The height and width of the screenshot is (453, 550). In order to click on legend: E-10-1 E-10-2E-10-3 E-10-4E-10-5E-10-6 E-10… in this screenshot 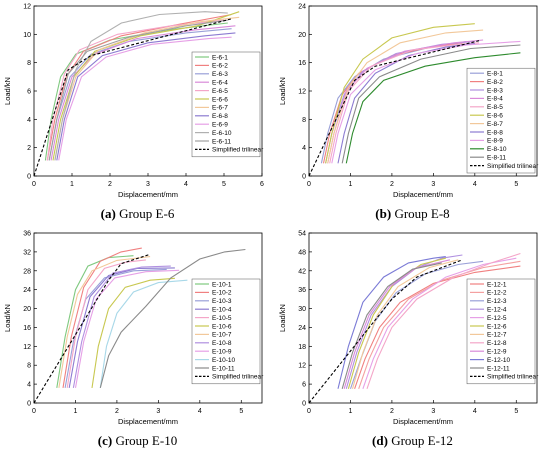, I will do `click(227, 331)`.